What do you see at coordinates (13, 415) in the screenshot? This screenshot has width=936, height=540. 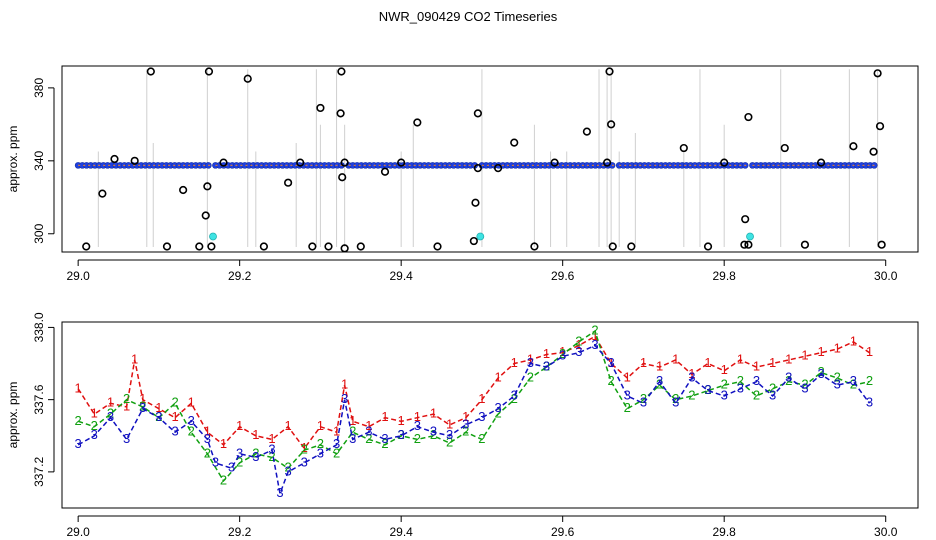 I see `bottom-y-axis-title: approx. ppm` at bounding box center [13, 415].